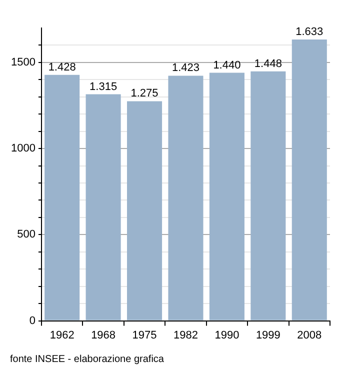 The image size is (350, 373). I want to click on x-tick-label: 1982, so click(185, 335).